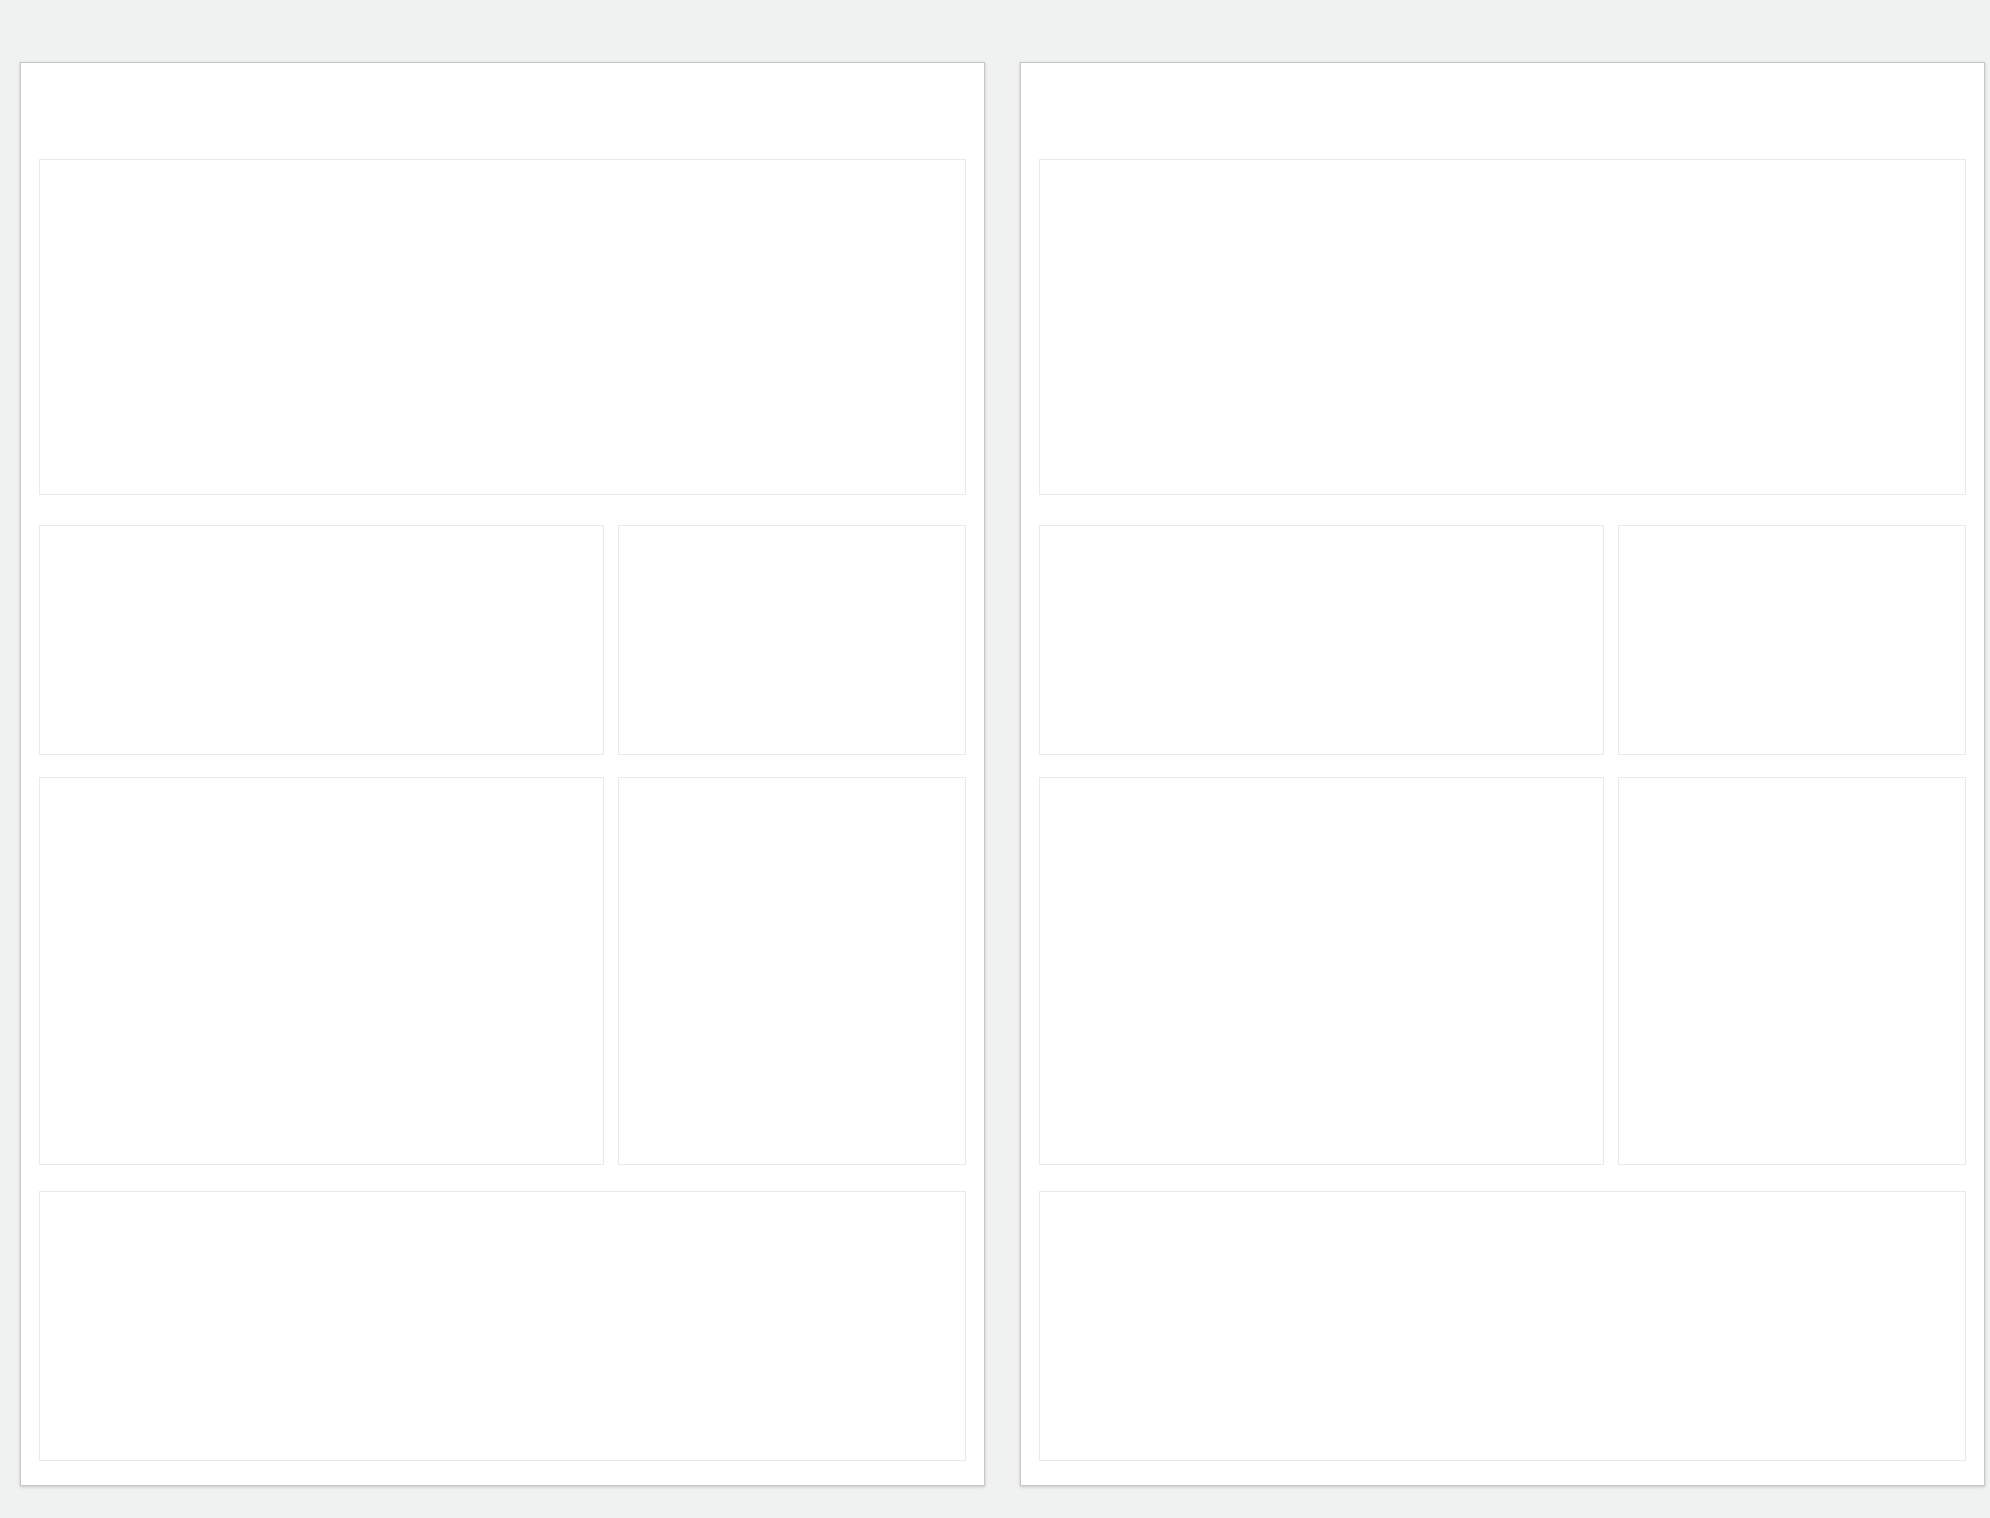 Image resolution: width=1990 pixels, height=1518 pixels. What do you see at coordinates (502, 40) in the screenshot?
I see `platform-caption-linux` at bounding box center [502, 40].